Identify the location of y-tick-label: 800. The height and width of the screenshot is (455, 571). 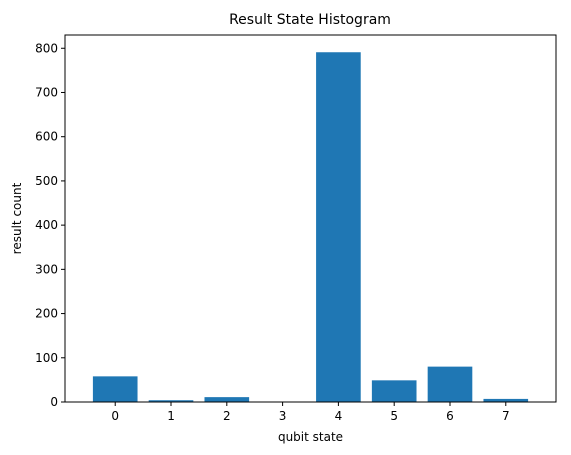
(46, 48).